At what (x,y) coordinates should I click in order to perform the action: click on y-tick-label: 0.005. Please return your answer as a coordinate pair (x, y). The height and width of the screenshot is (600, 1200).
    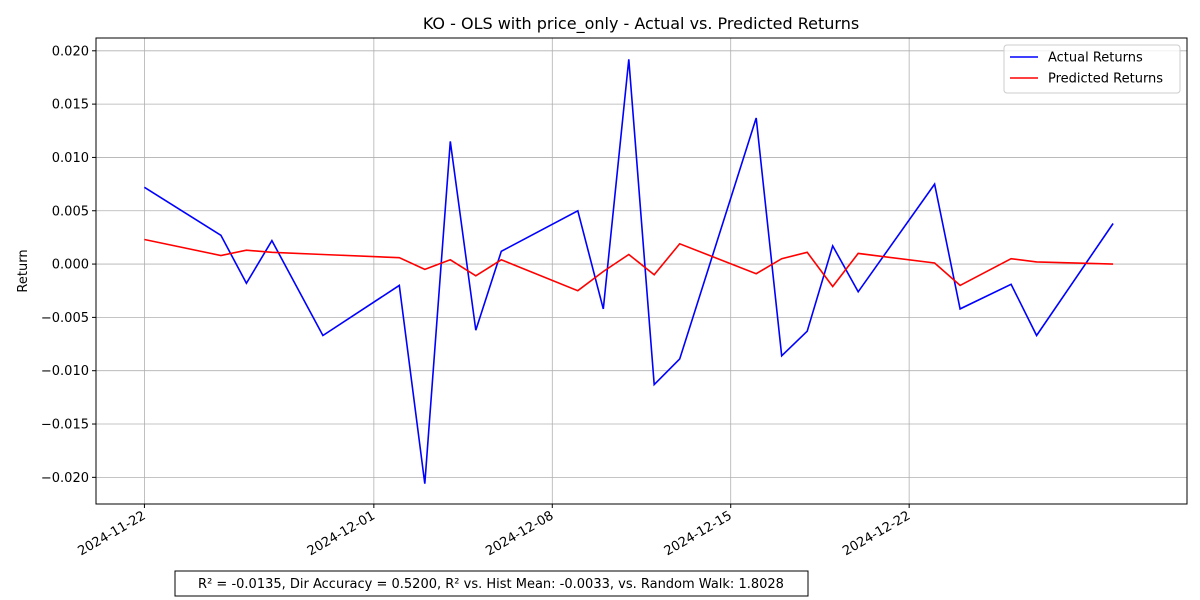
    Looking at the image, I should click on (70, 211).